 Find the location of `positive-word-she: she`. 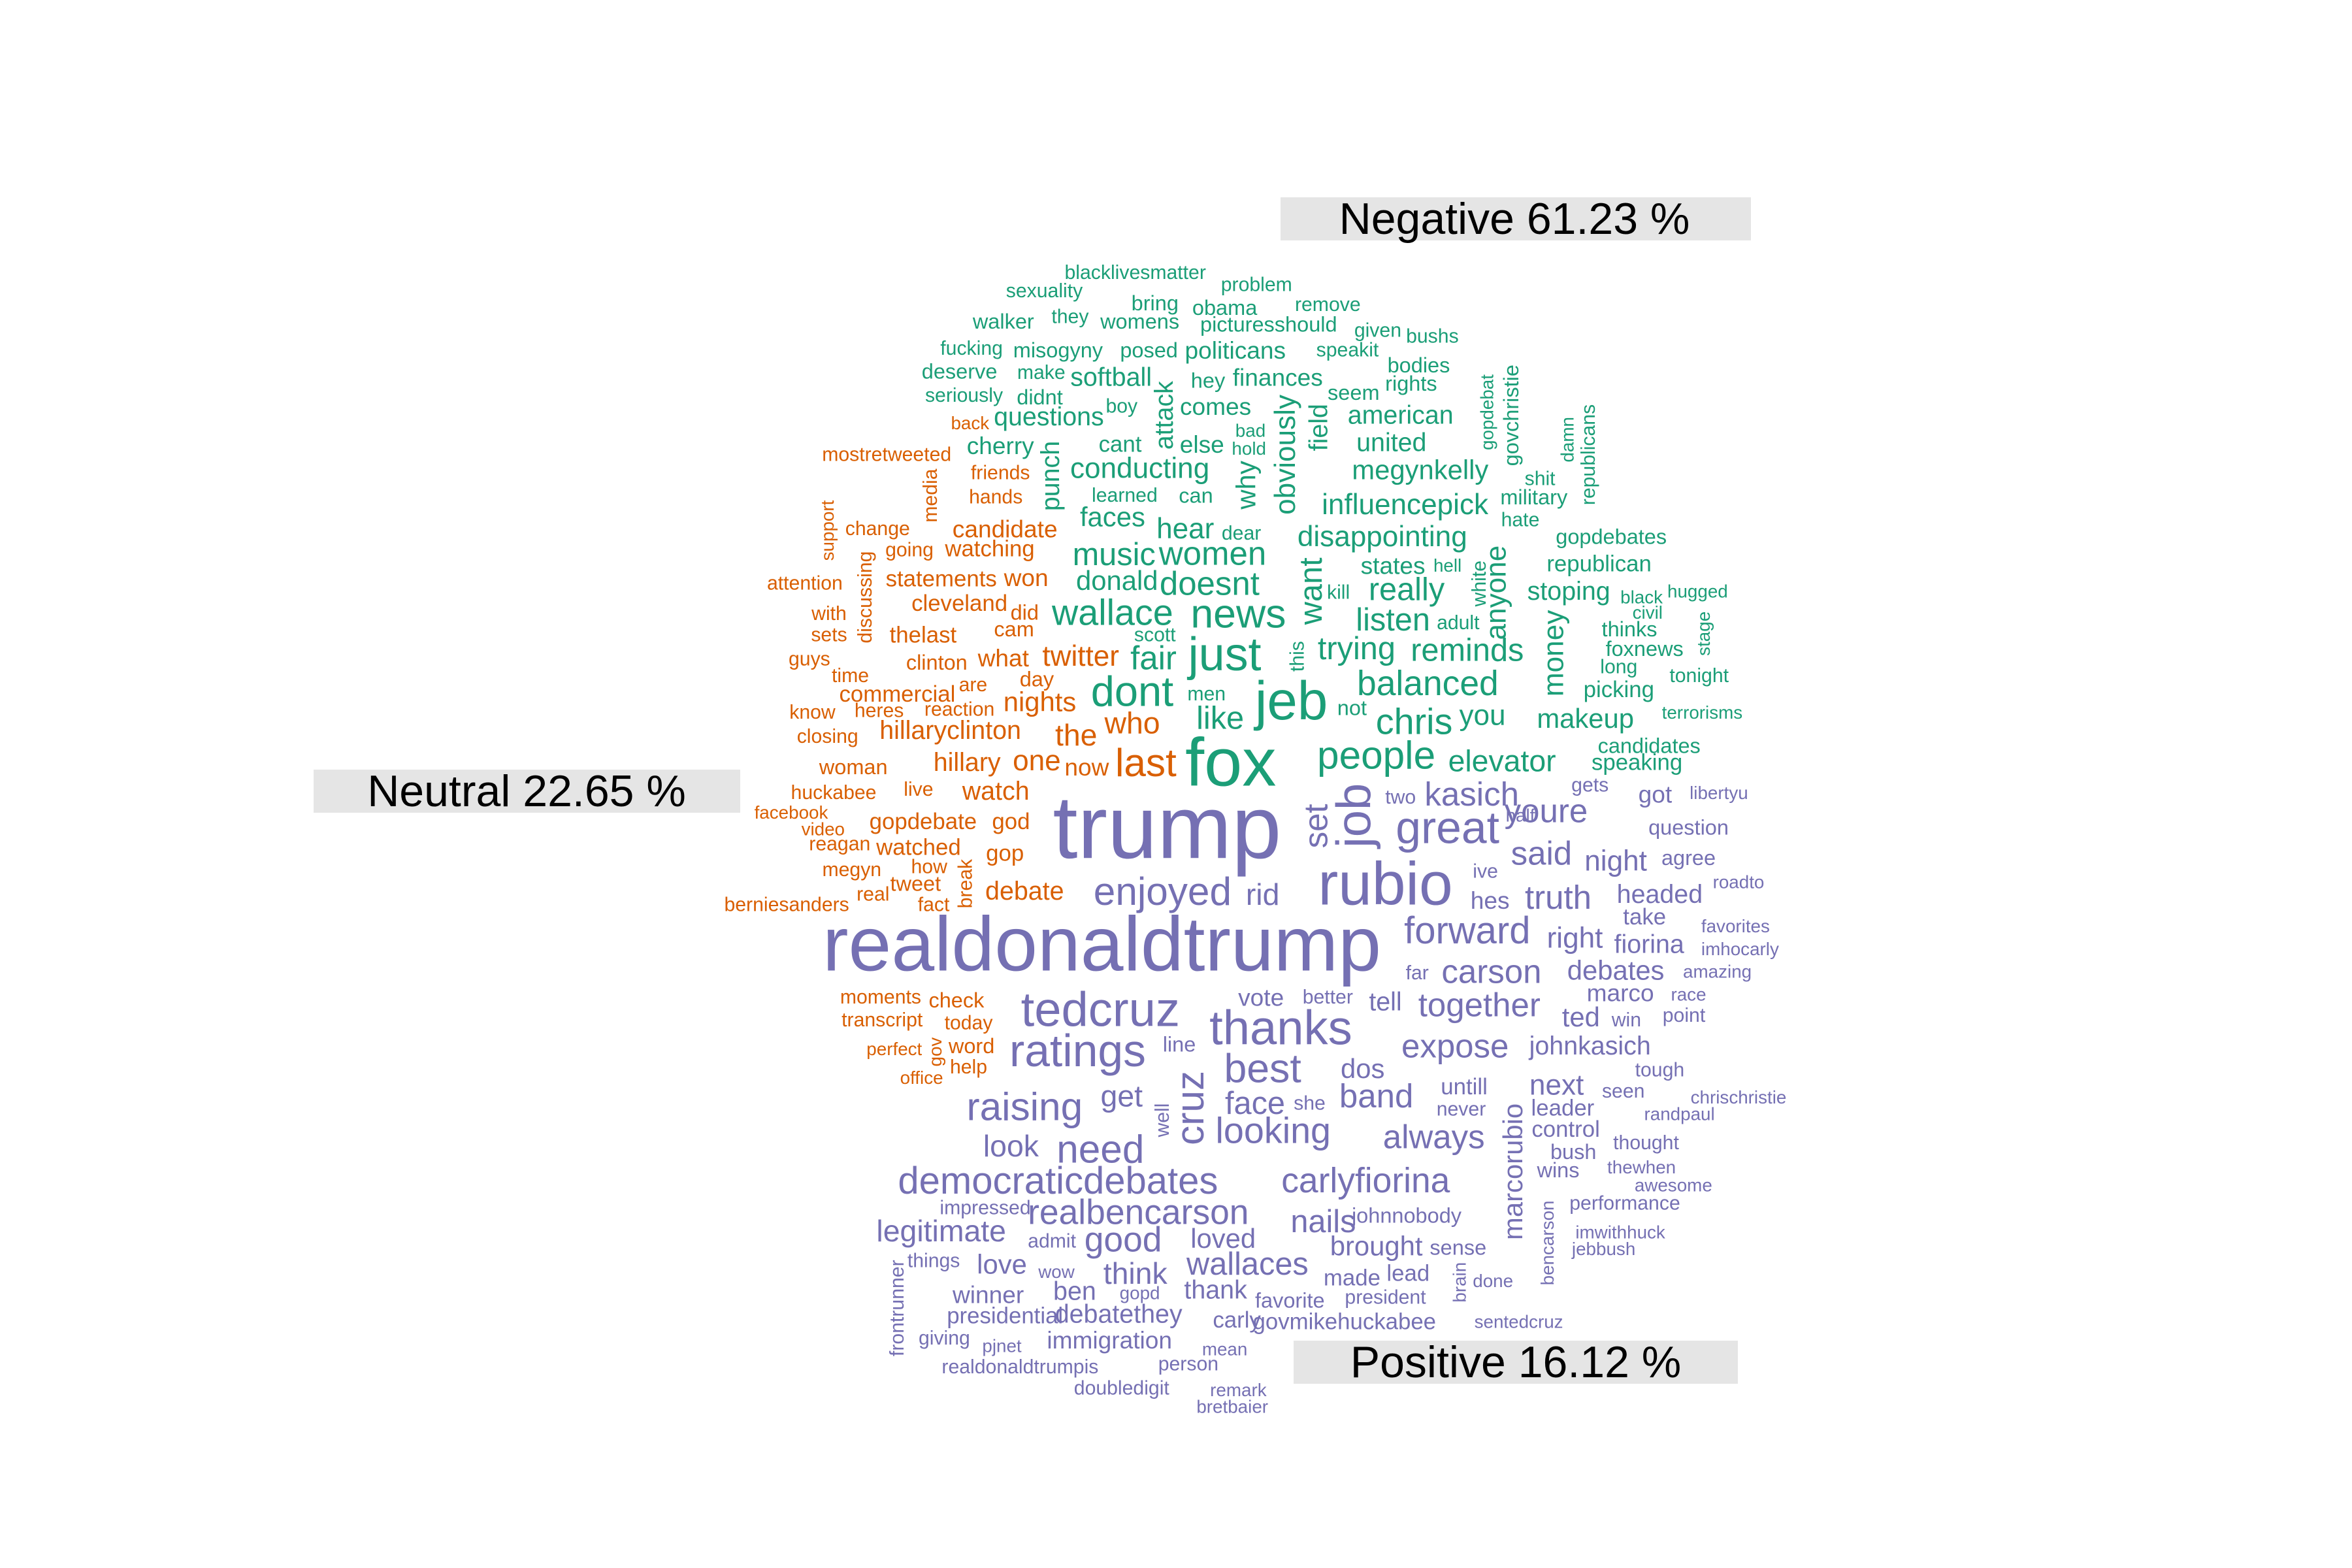

positive-word-she: she is located at coordinates (1310, 1104).